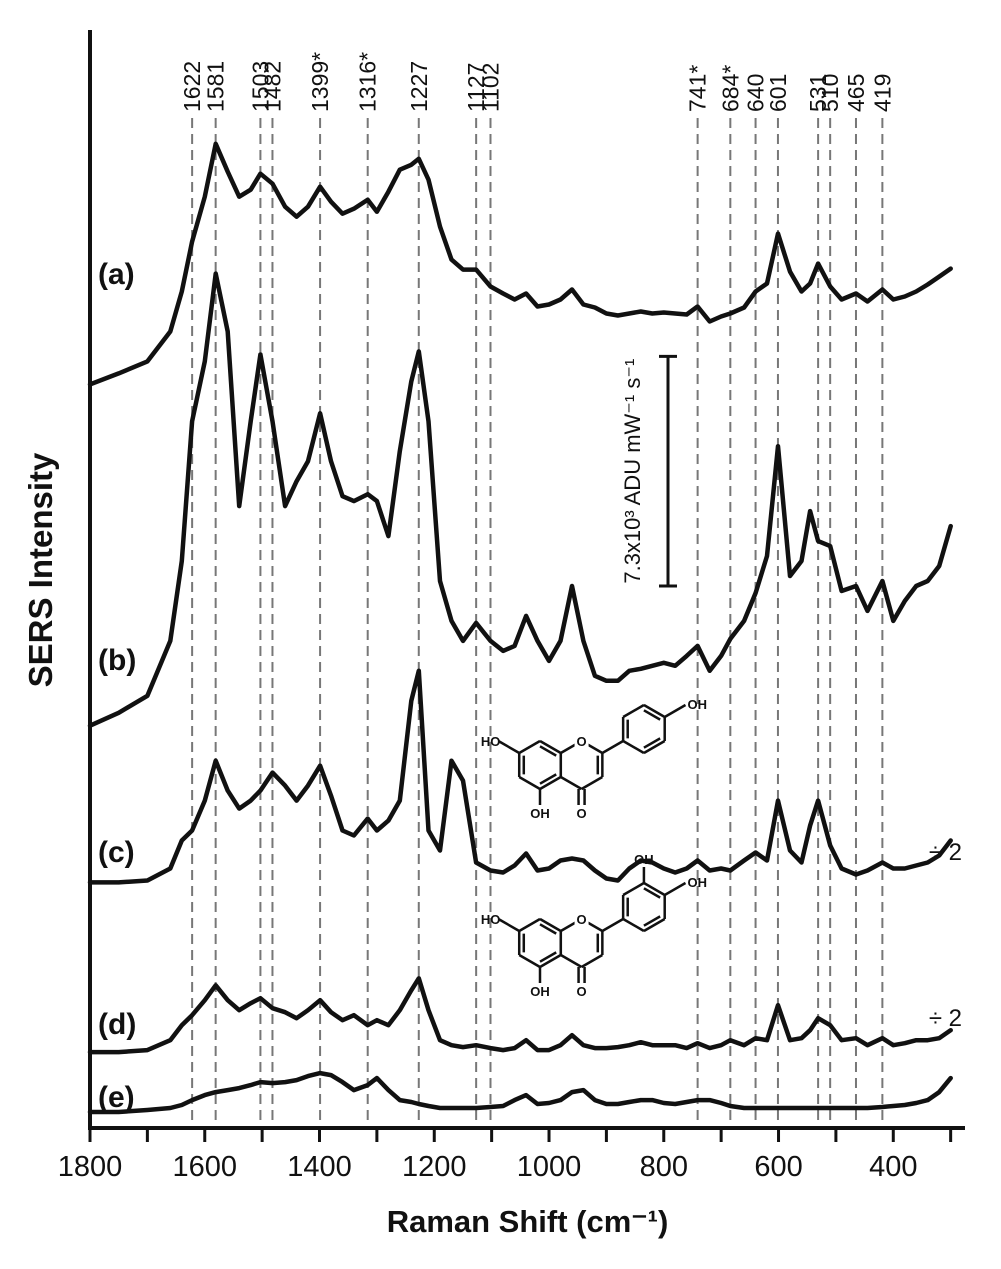  Describe the element at coordinates (260, 86) in the screenshot. I see `peak-label: 1503` at that location.